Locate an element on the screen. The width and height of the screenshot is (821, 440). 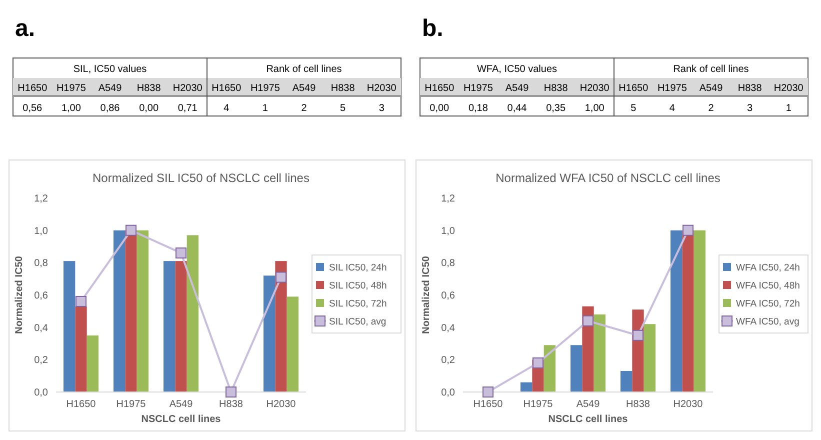
y-tick-label: 0,0 is located at coordinates (448, 393).